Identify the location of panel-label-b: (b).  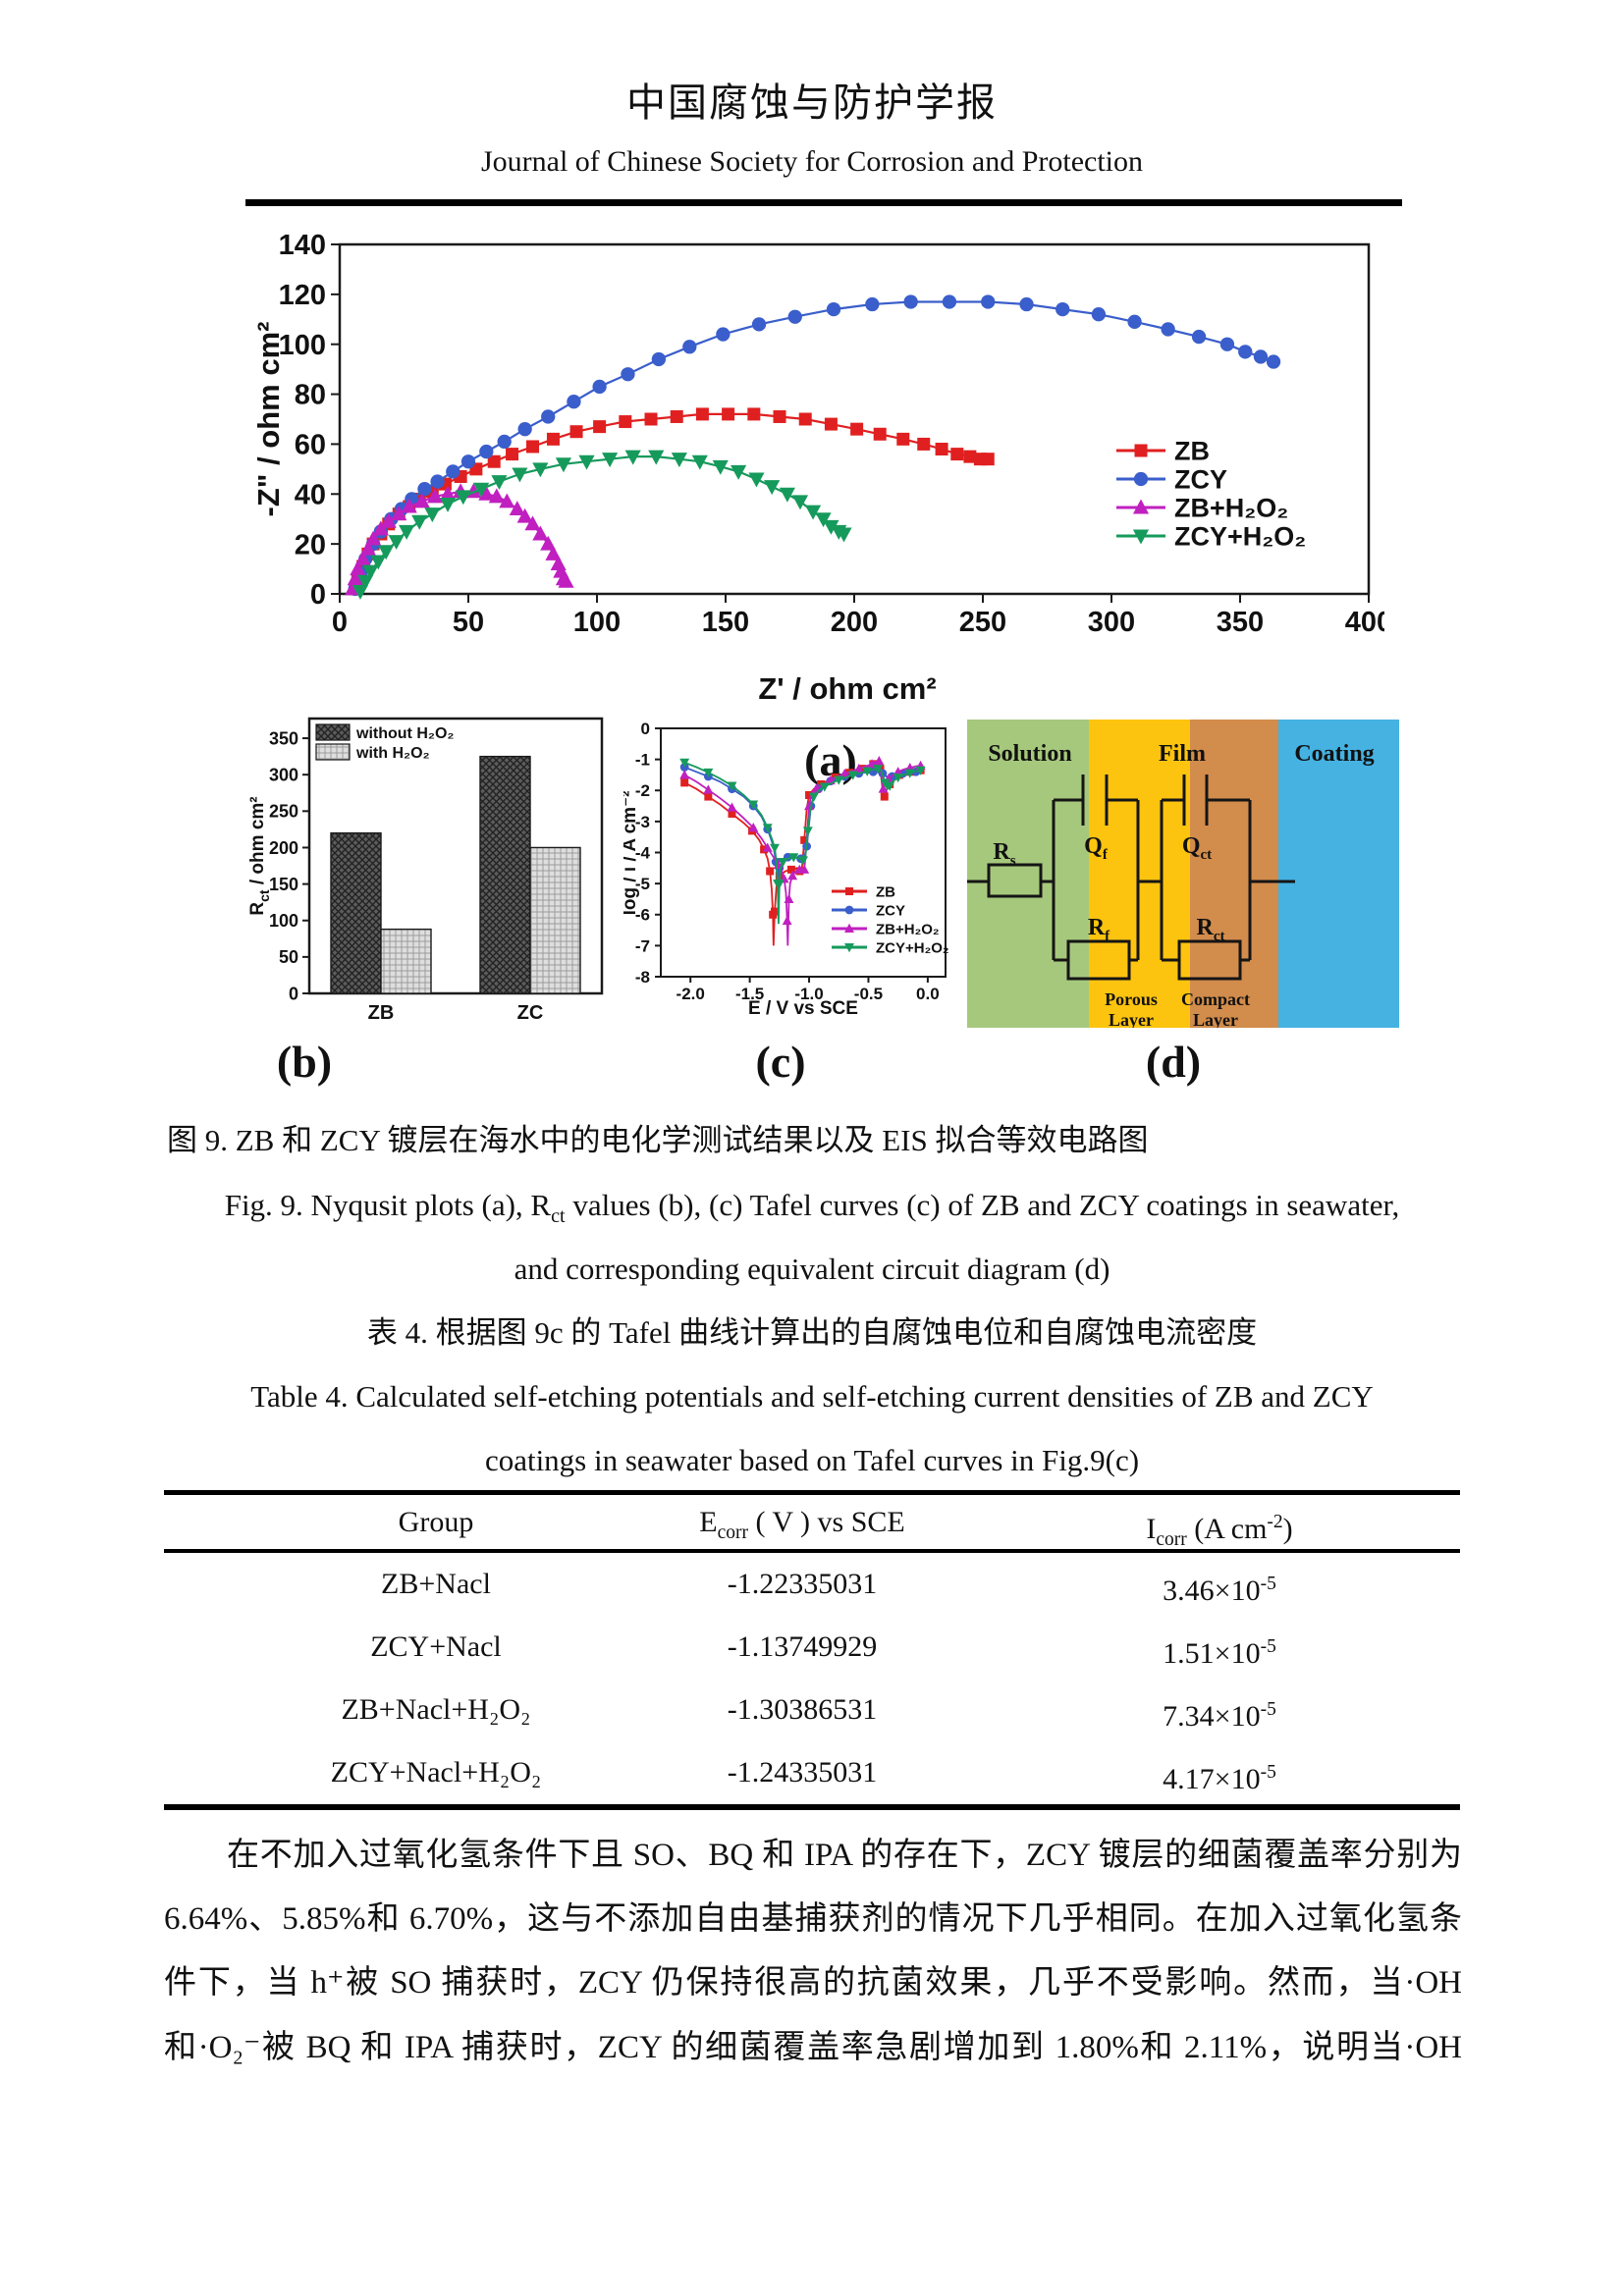
(304, 1062).